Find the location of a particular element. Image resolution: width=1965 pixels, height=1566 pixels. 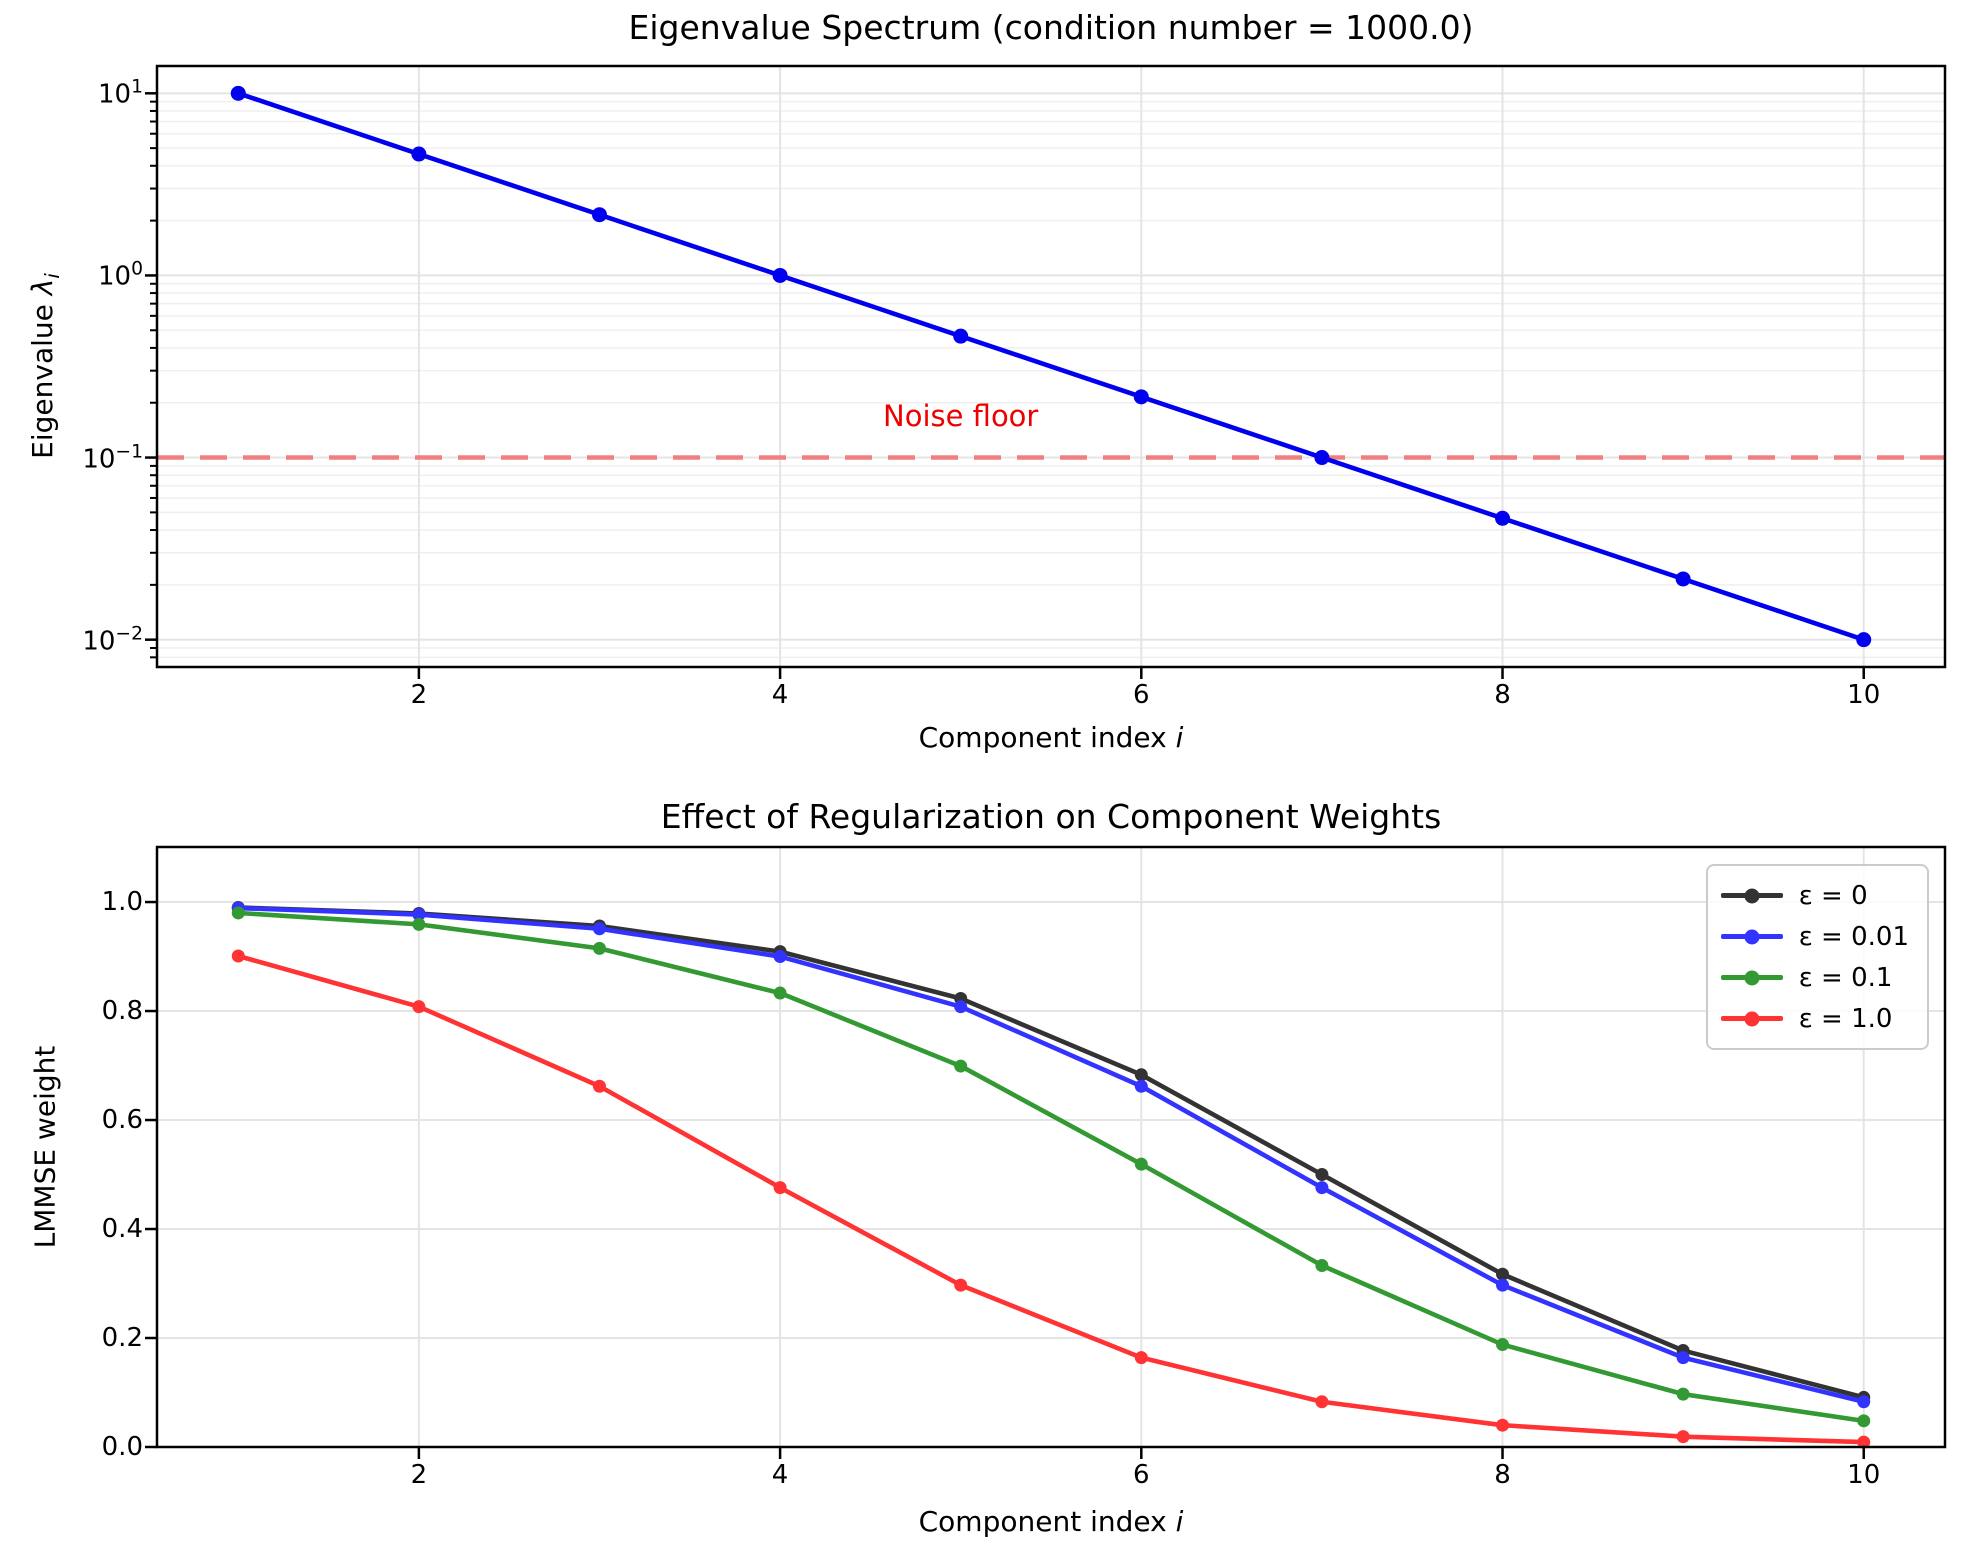

y-tick-label: 0.2 is located at coordinates (122, 1338).